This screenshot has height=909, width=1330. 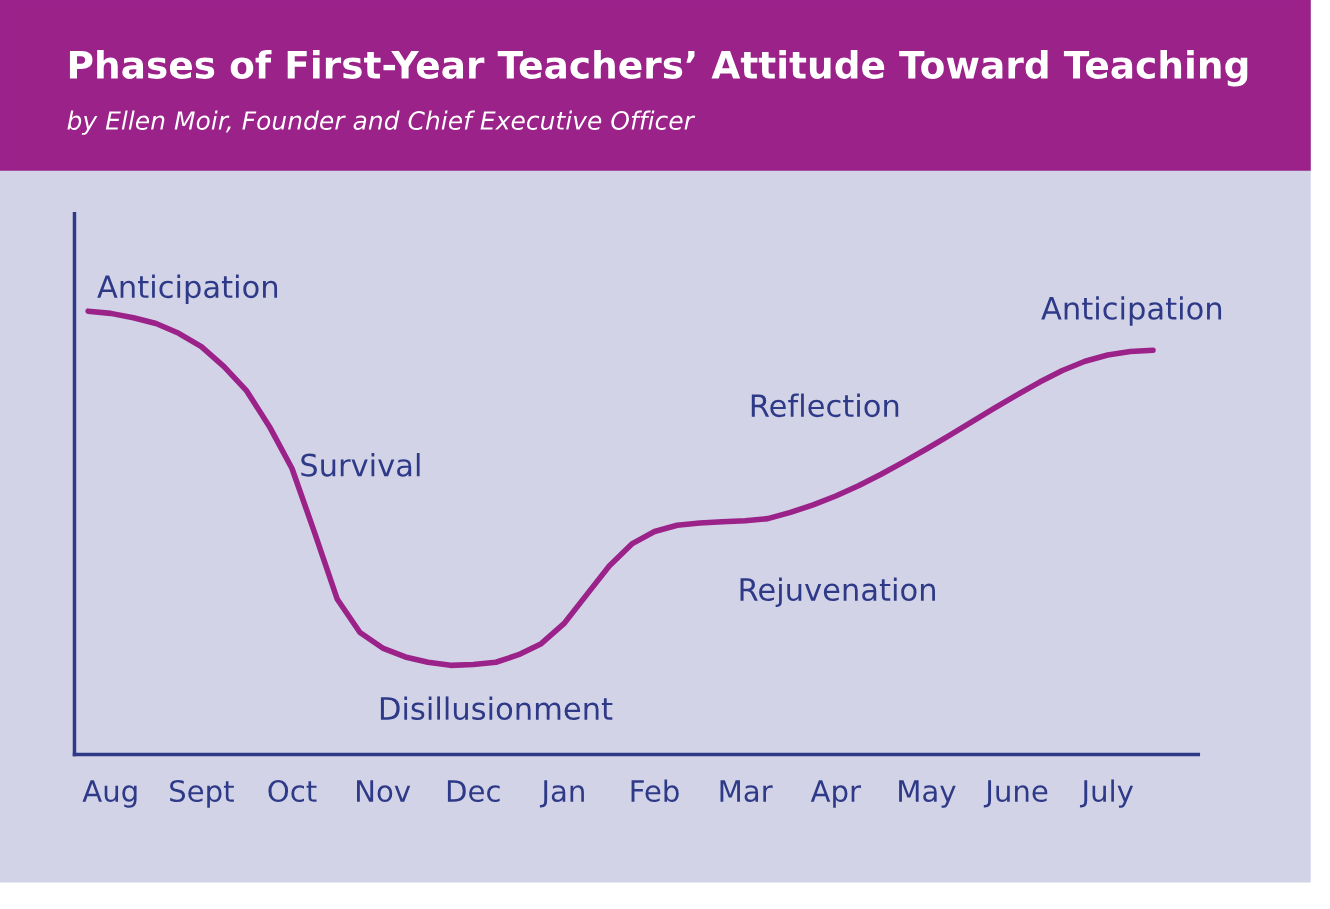 What do you see at coordinates (292, 791) in the screenshot?
I see `x-tick-label: Oct` at bounding box center [292, 791].